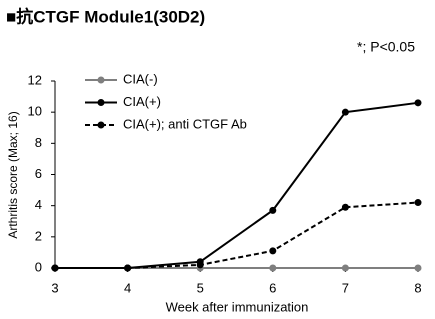 The width and height of the screenshot is (435, 319). Describe the element at coordinates (345, 287) in the screenshot. I see `x-tick-label: 7` at that location.